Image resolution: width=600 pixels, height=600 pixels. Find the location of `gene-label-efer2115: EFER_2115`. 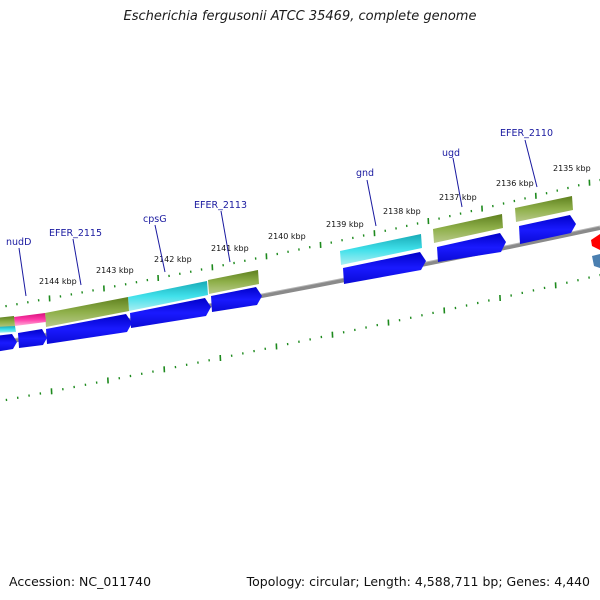

gene-label-efer2115: EFER_2115 is located at coordinates (75, 233).